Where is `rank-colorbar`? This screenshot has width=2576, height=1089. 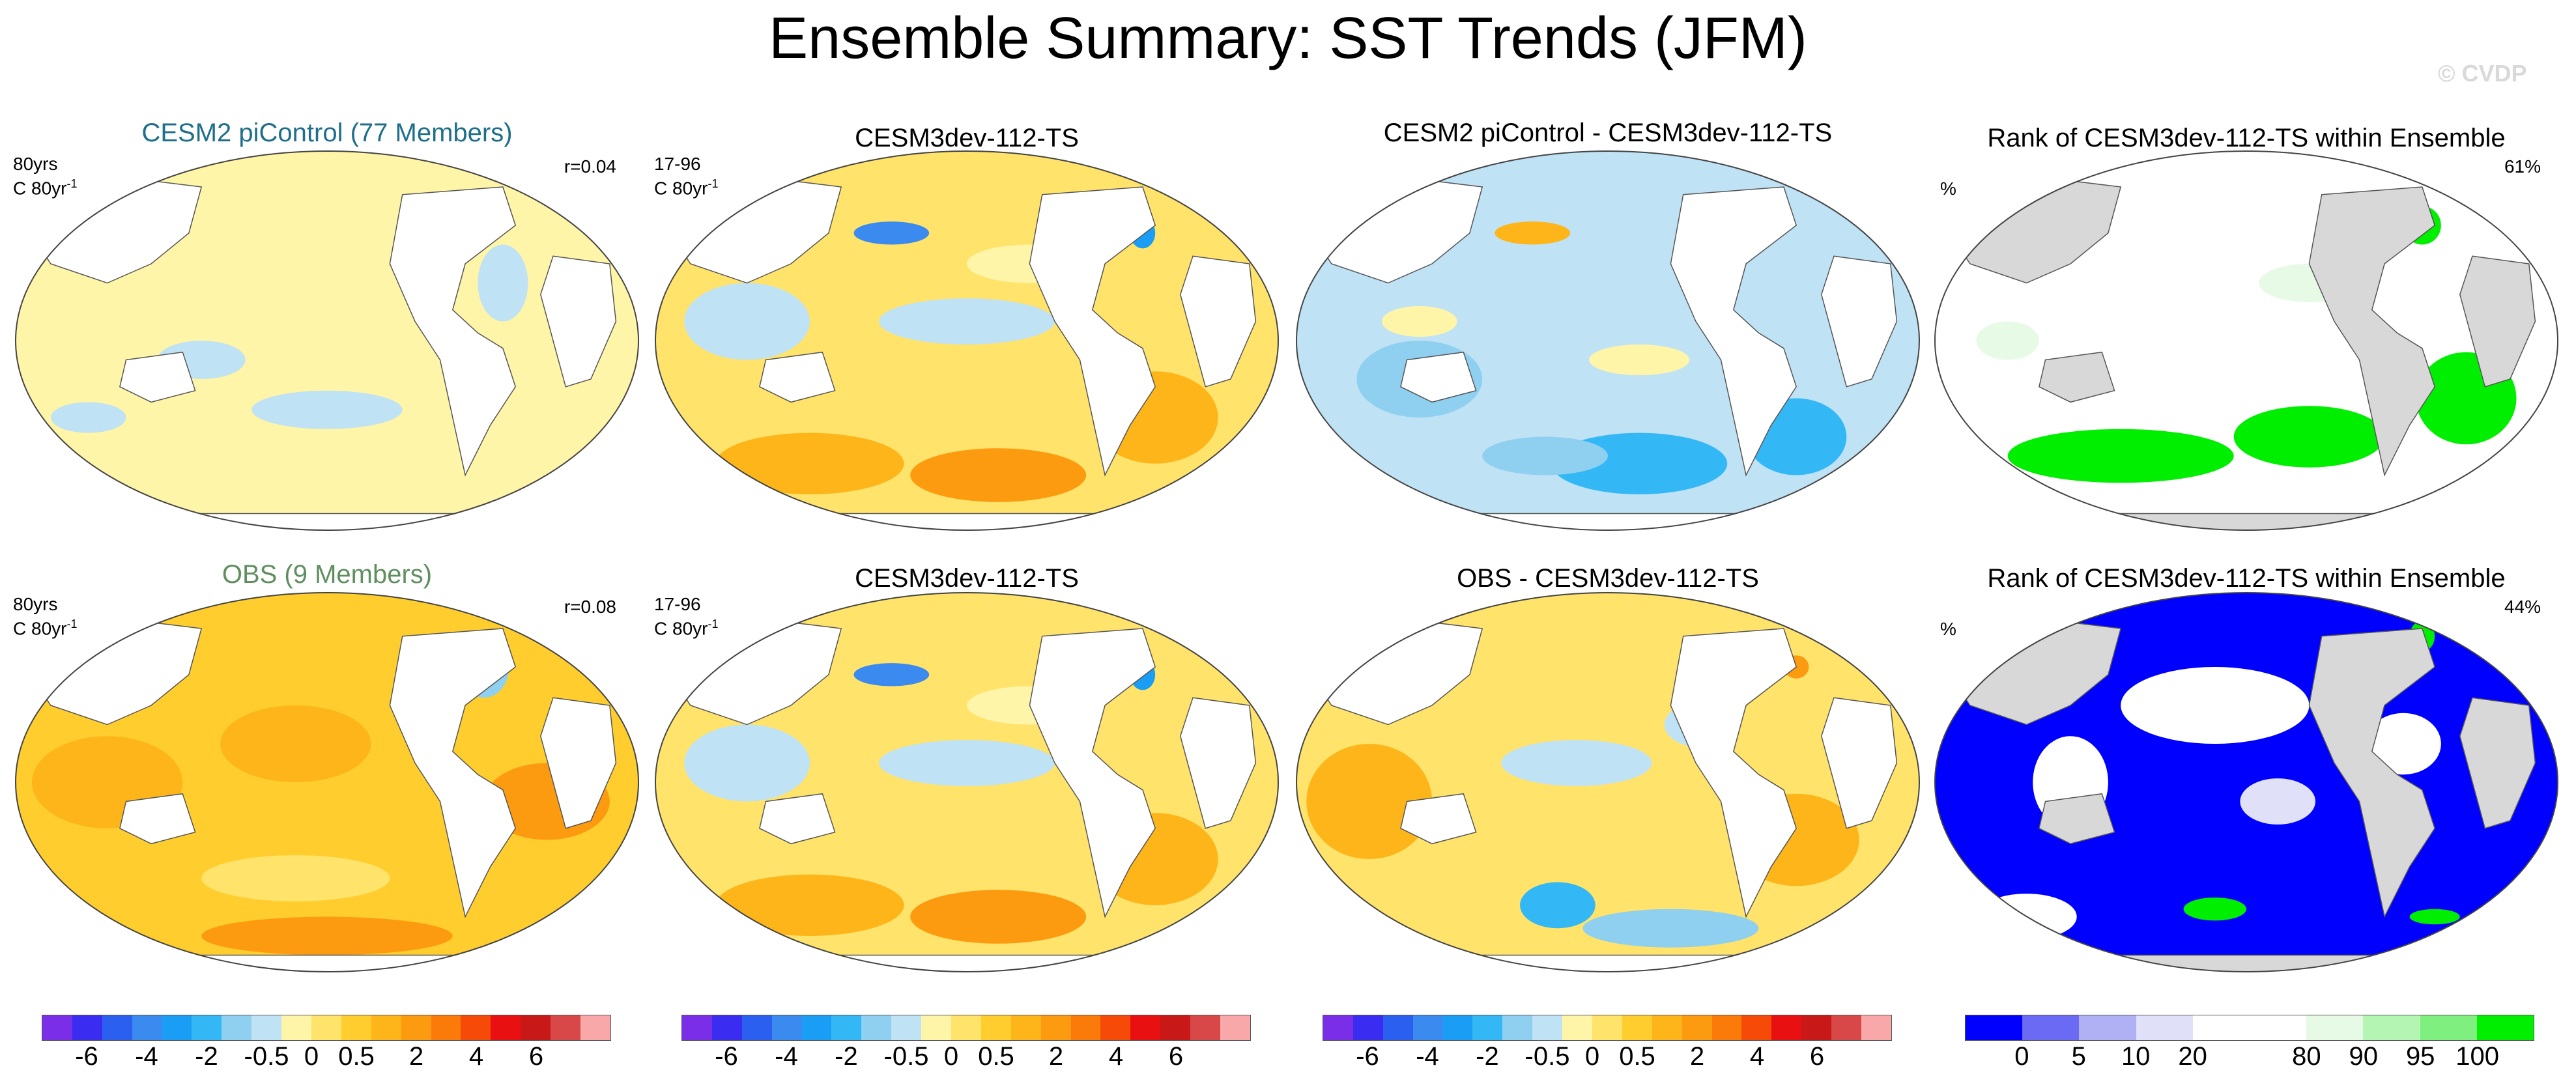 rank-colorbar is located at coordinates (2249, 1028).